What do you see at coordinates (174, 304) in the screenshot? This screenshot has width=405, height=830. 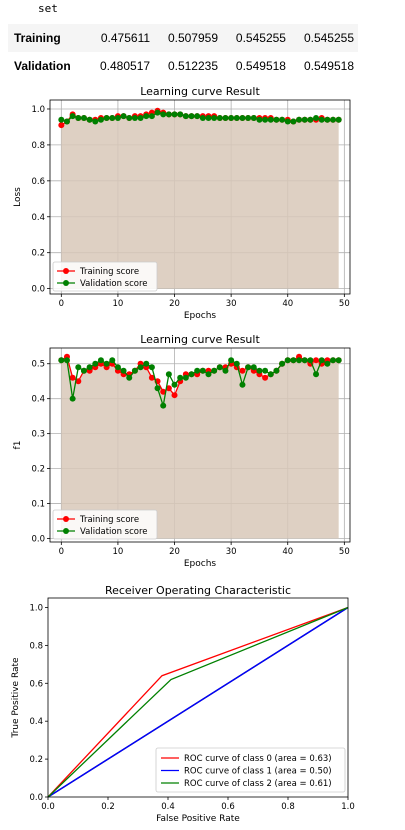 I see `loss-x-tick-label: 20` at bounding box center [174, 304].